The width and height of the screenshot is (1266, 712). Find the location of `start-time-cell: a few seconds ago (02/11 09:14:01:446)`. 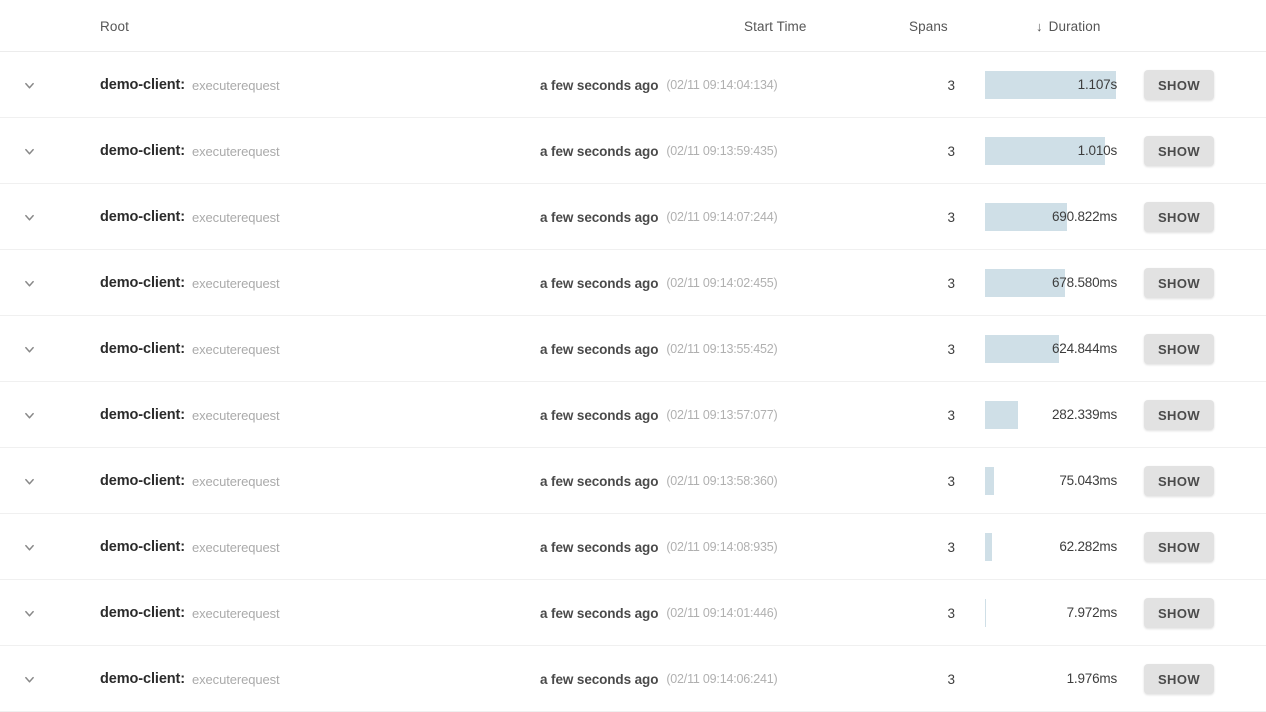

start-time-cell: a few seconds ago (02/11 09:14:01:446) is located at coordinates (659, 613).